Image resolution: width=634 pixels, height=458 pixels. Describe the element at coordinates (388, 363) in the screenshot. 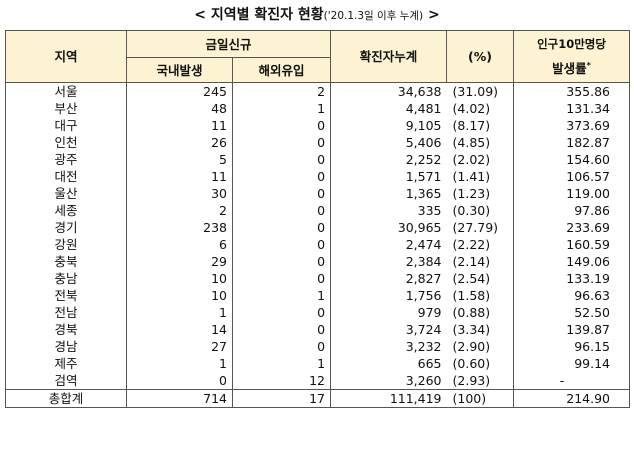

I see `cumulative-cell: 665` at that location.